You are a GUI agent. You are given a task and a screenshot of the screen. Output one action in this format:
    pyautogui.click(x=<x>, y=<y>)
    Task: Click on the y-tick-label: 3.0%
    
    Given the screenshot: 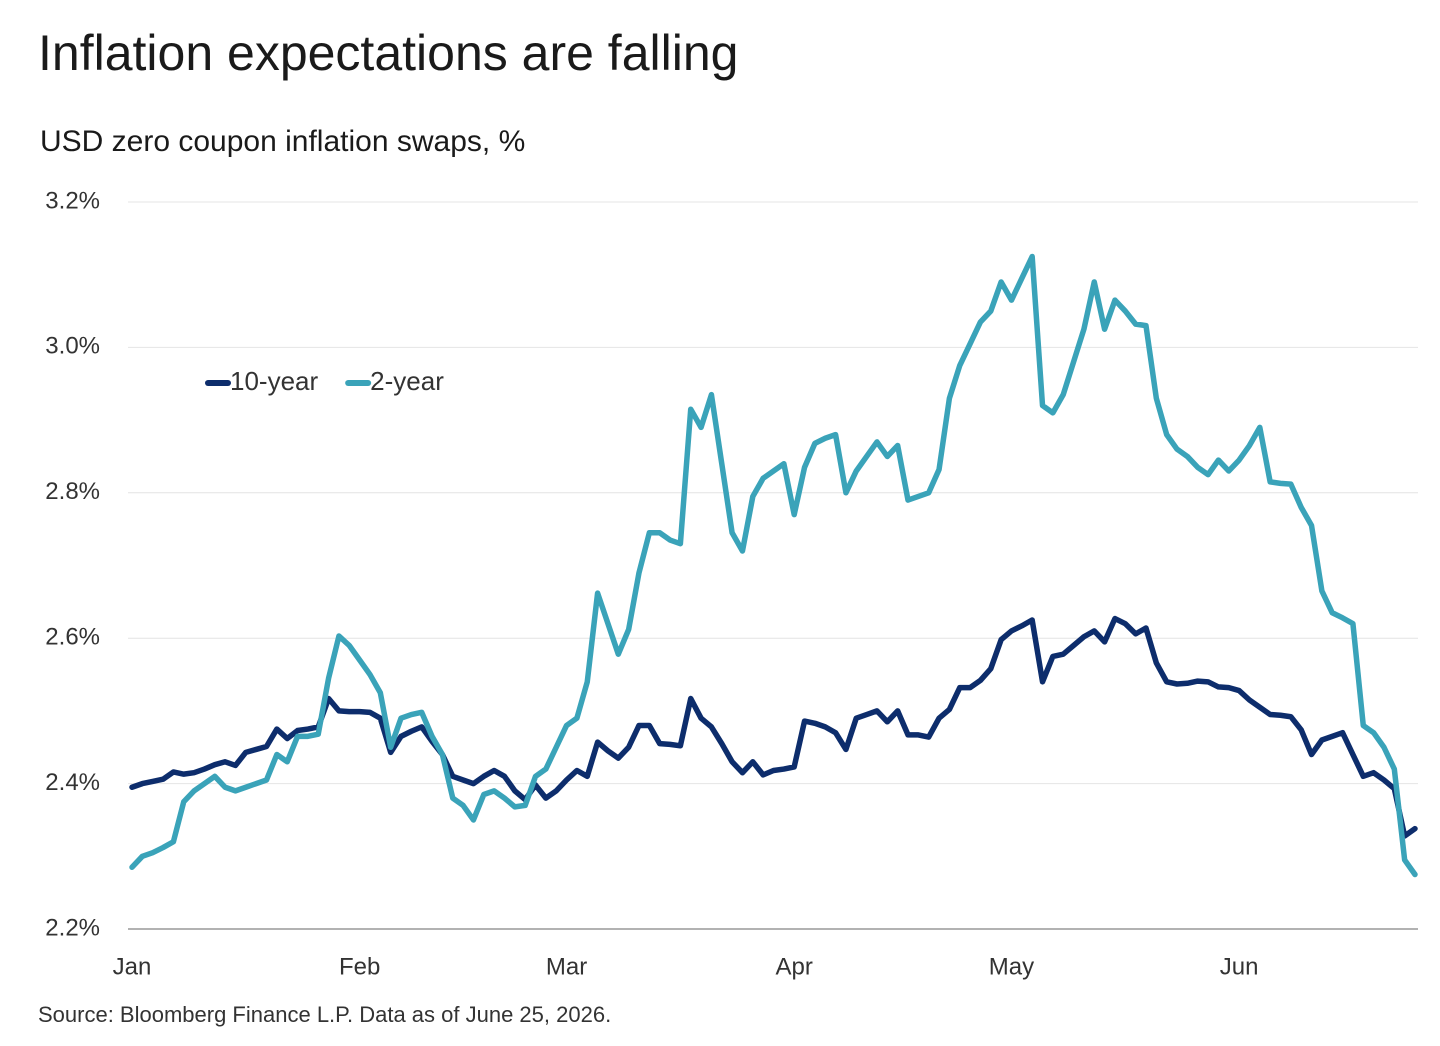 What is the action you would take?
    pyautogui.click(x=72, y=346)
    